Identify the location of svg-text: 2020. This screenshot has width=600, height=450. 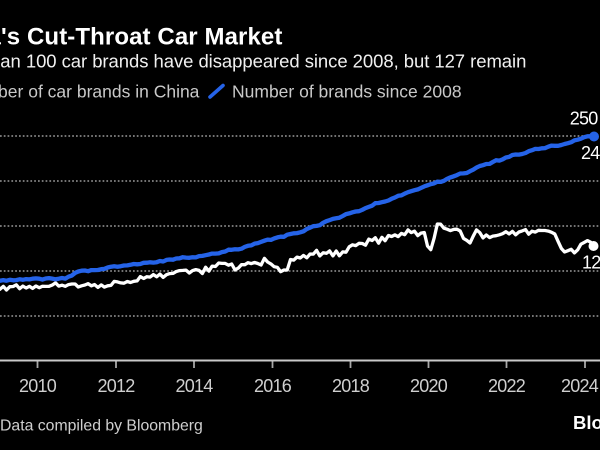
(429, 386).